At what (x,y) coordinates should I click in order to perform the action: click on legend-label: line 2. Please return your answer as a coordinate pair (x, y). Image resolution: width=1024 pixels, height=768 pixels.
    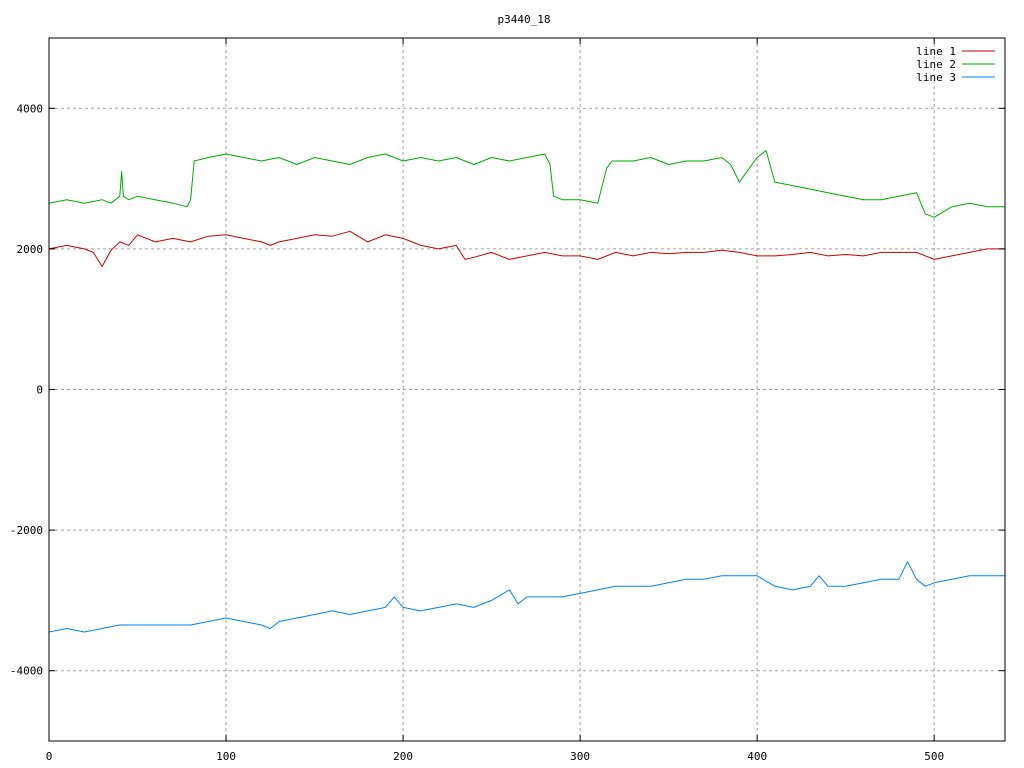
    Looking at the image, I should click on (936, 64).